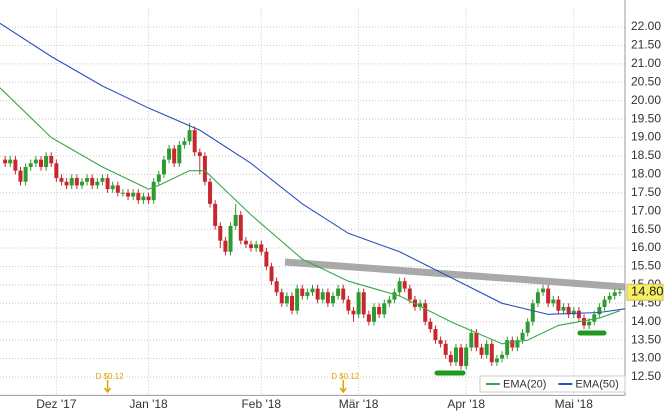 The height and width of the screenshot is (413, 670). I want to click on legend-label: EMA(50), so click(596, 384).